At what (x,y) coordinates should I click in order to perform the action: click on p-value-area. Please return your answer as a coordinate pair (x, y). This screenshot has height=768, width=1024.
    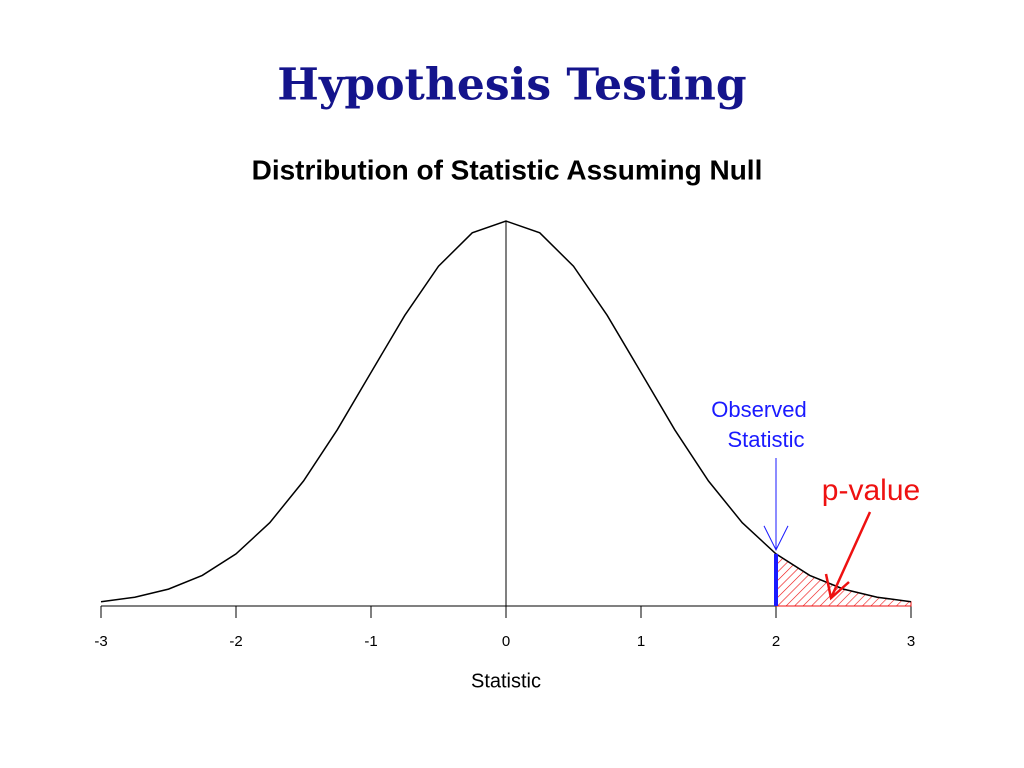
    Looking at the image, I should click on (843, 579).